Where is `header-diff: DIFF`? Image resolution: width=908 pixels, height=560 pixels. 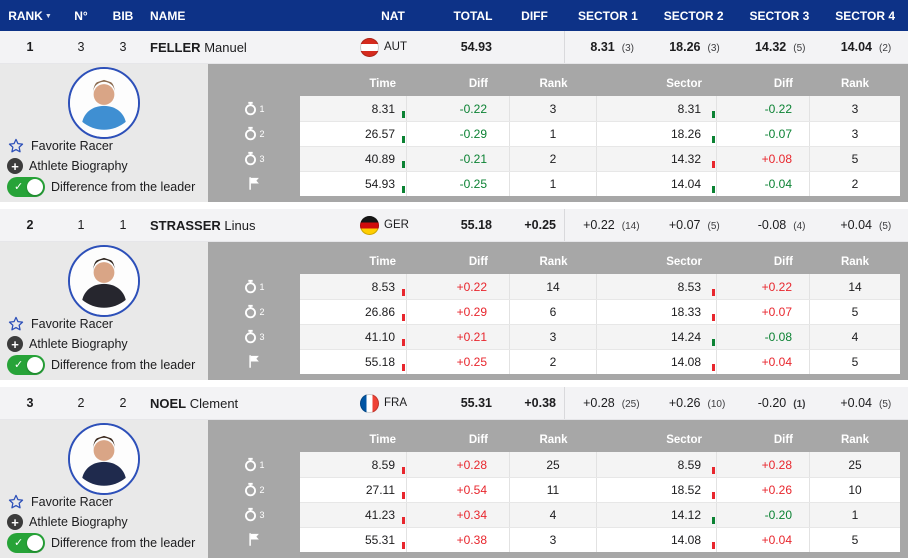 header-diff: DIFF is located at coordinates (534, 15).